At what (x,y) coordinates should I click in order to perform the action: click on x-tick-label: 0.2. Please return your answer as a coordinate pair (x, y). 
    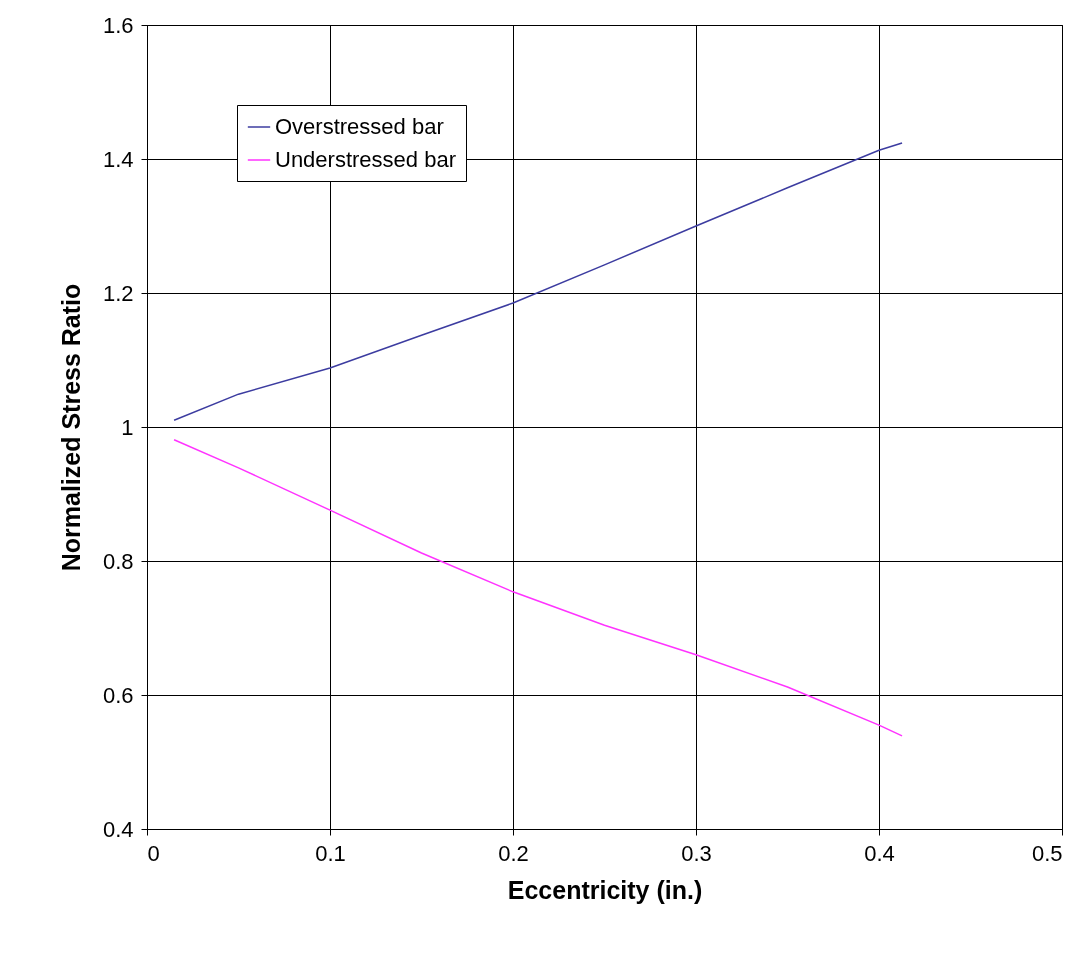
    Looking at the image, I should click on (513, 853).